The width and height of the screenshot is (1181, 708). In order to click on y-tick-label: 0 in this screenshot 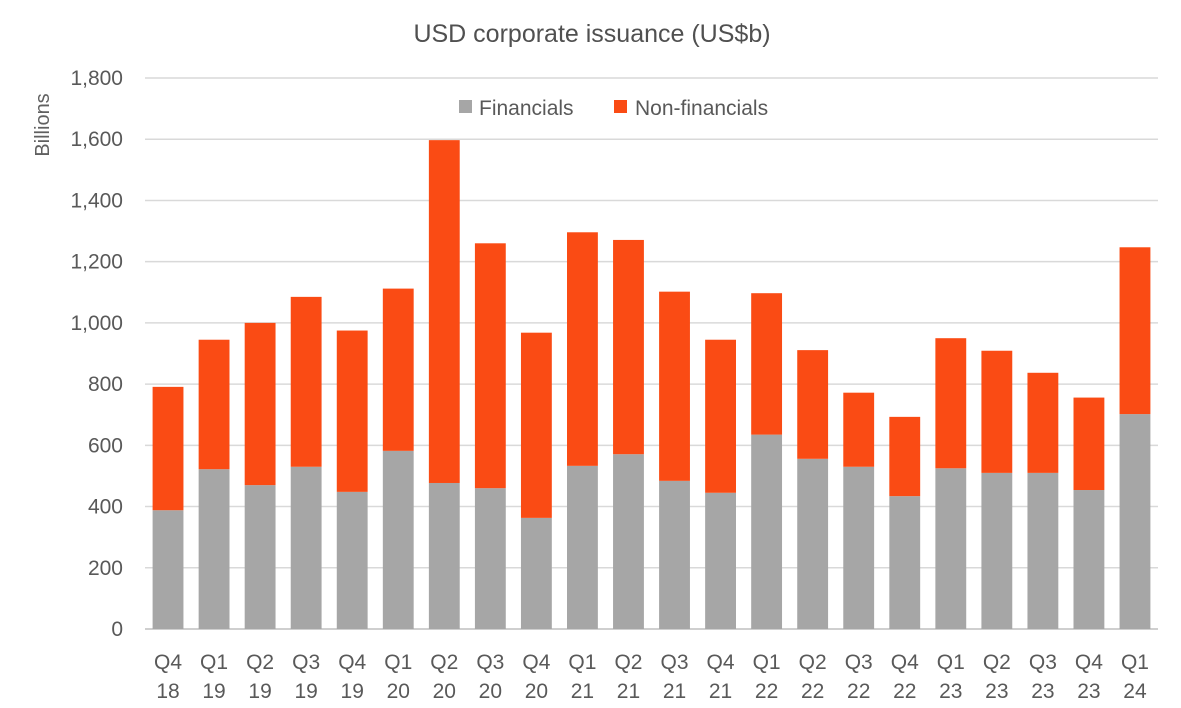, I will do `click(117, 629)`.